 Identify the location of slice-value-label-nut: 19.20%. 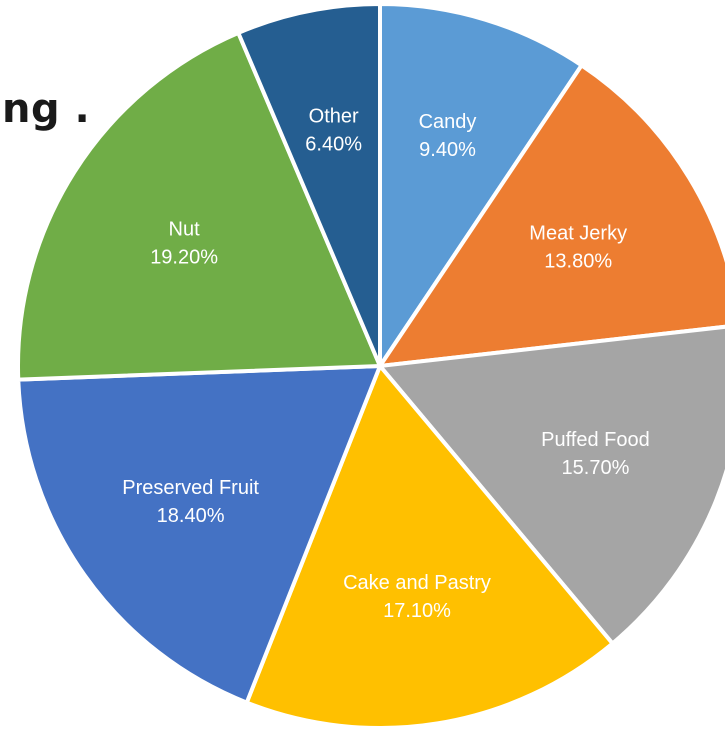
(184, 258).